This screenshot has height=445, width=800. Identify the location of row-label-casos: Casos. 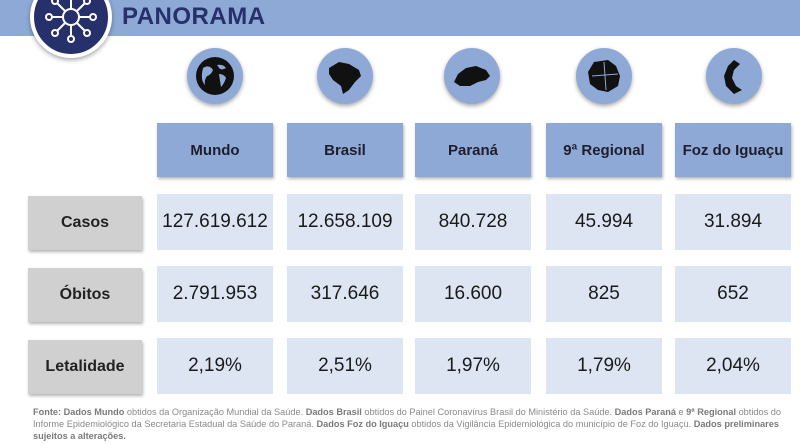
(85, 223).